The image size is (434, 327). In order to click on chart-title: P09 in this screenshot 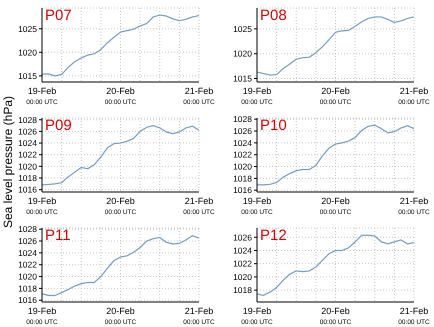, I will do `click(58, 125)`.